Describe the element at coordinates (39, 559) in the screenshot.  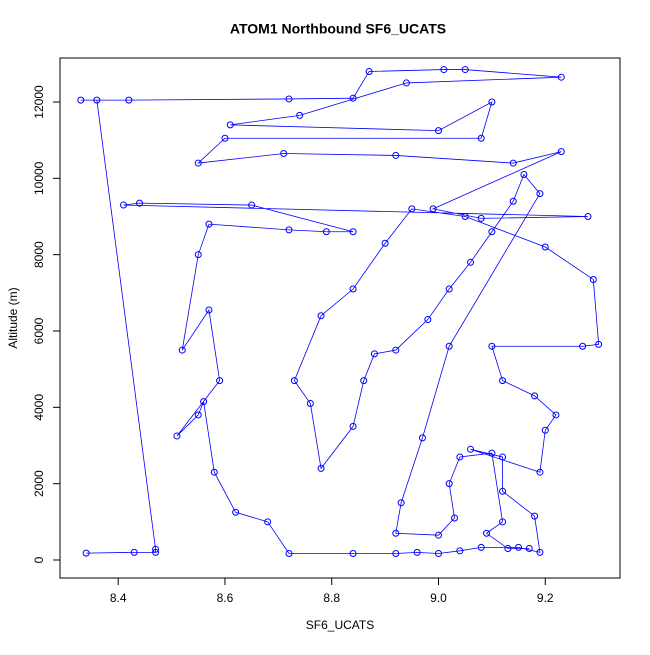
I see `y-tick-label: 0` at that location.